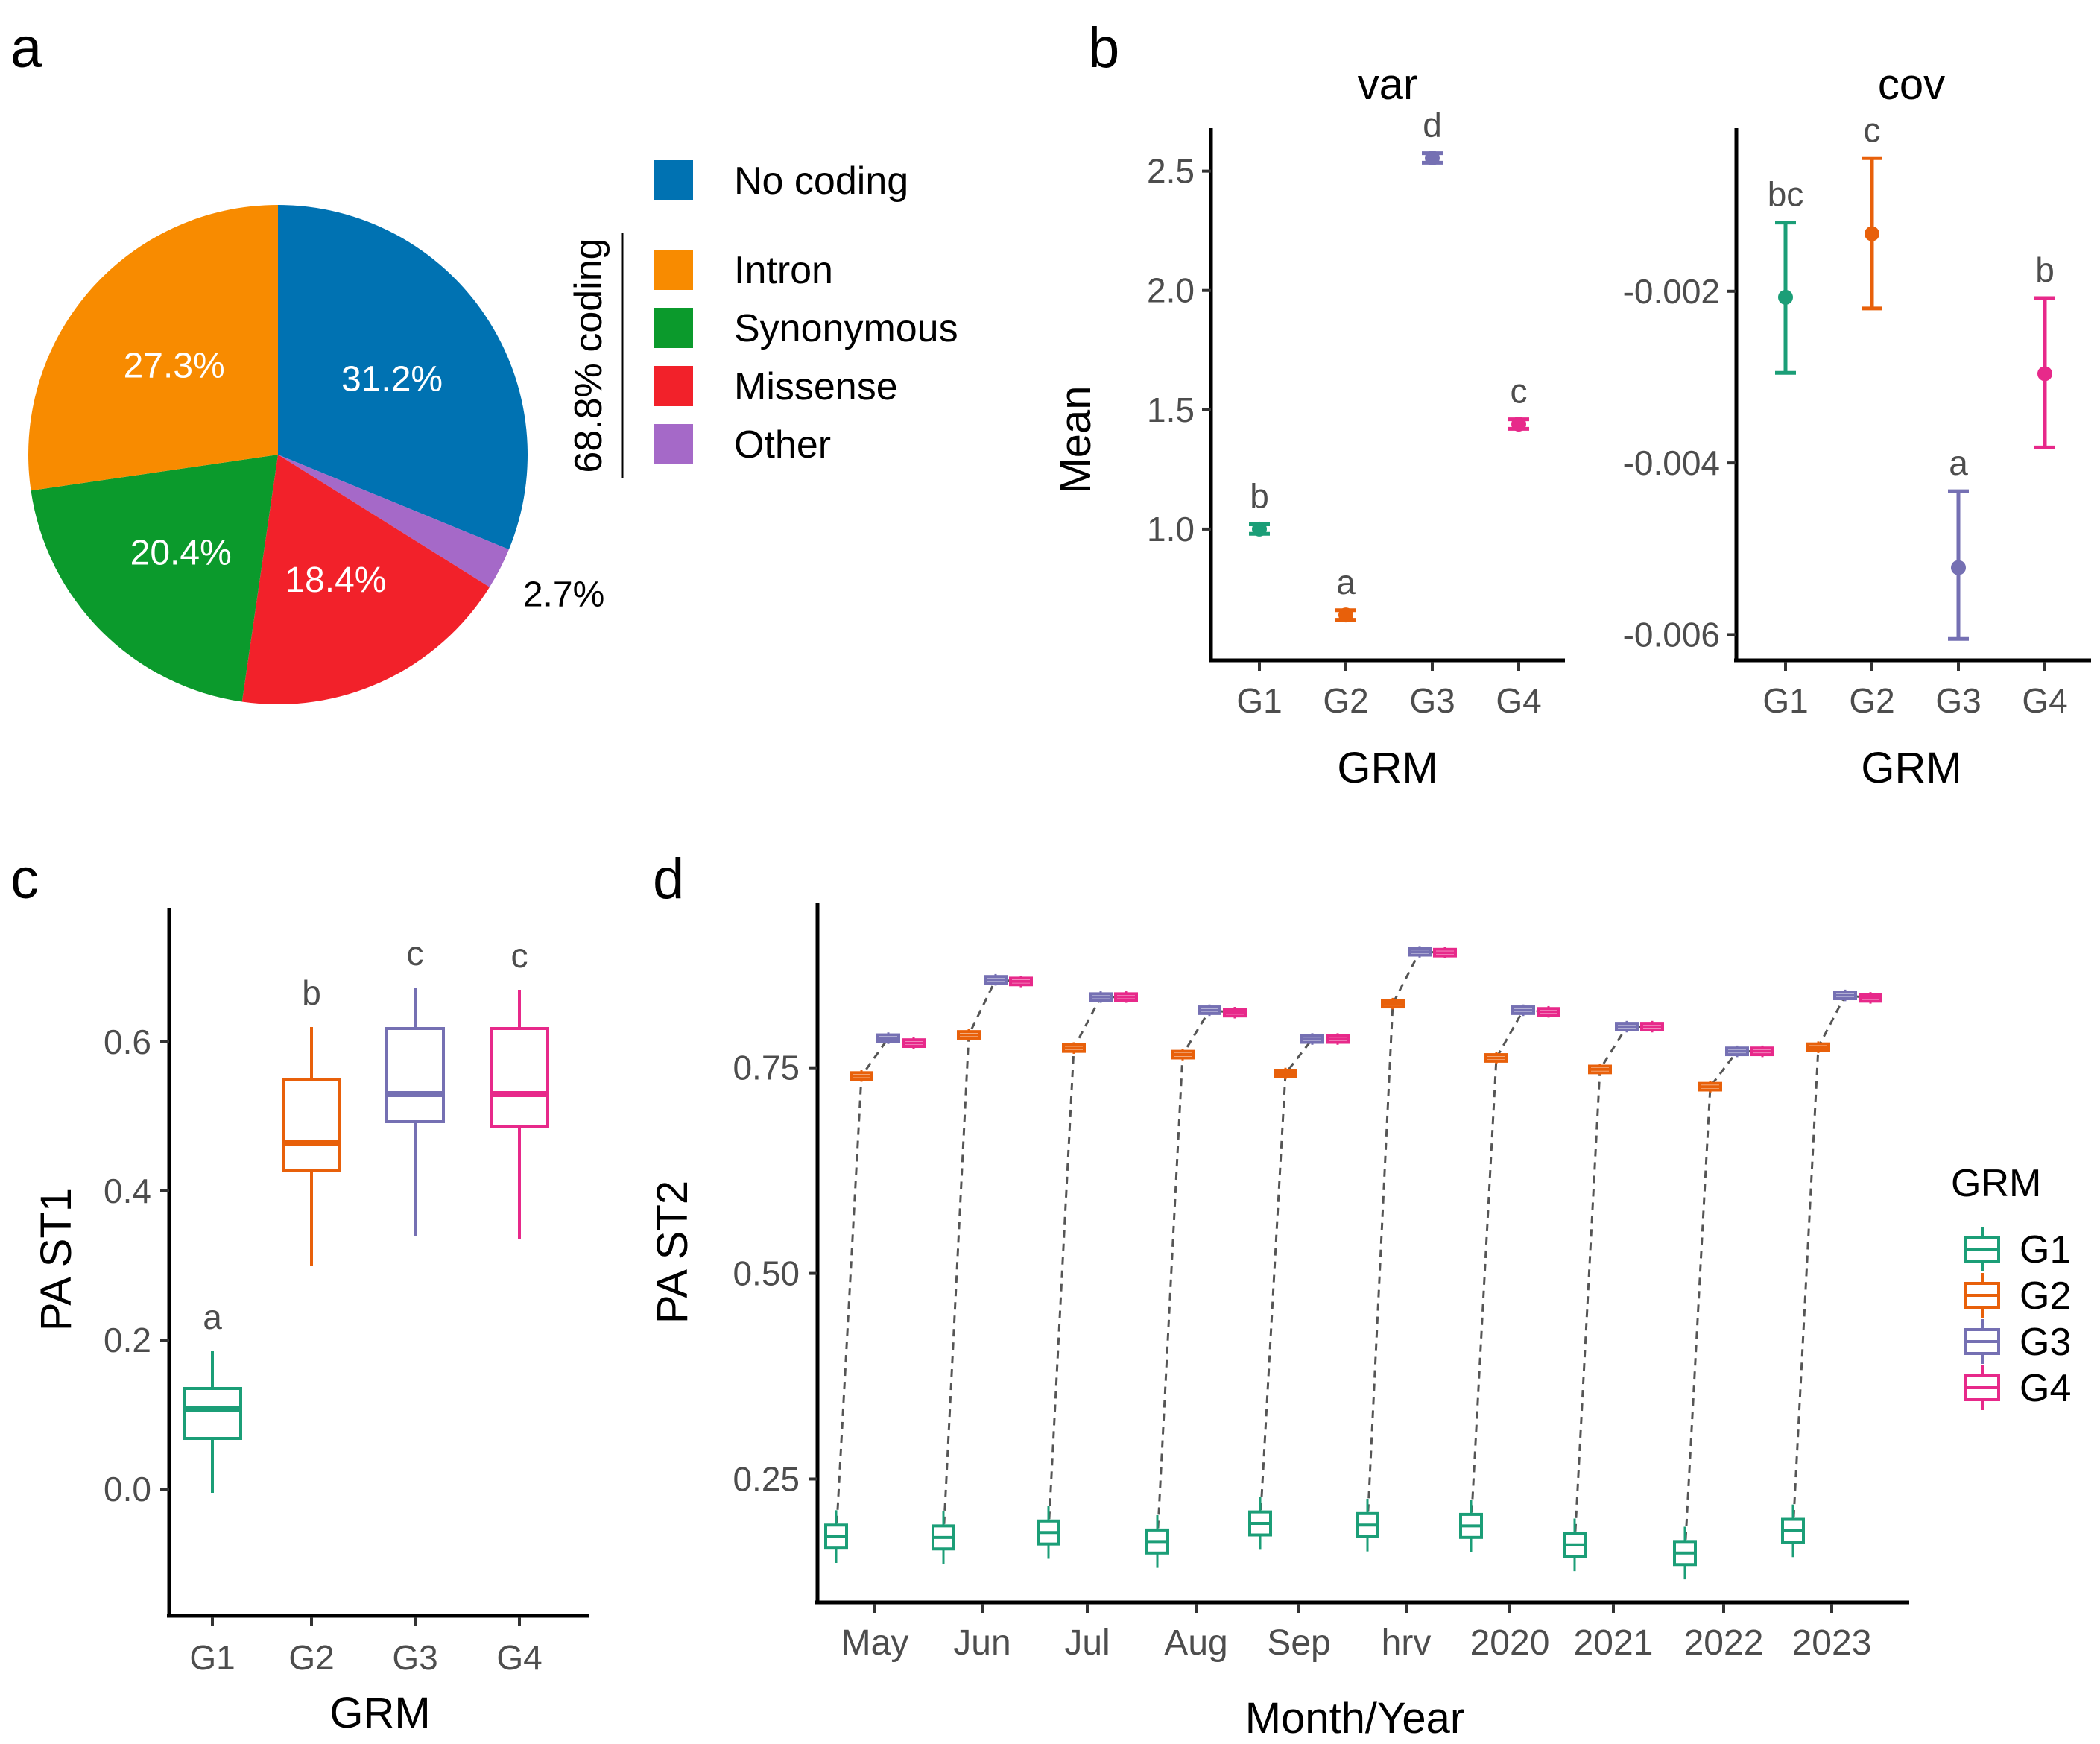 This screenshot has width=2100, height=1744. What do you see at coordinates (874, 1287) in the screenshot?
I see `connector-line-may` at bounding box center [874, 1287].